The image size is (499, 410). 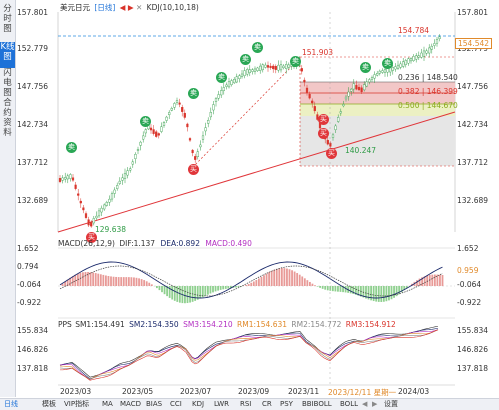 What do you see at coordinates (154, 404) in the screenshot?
I see `toolbar-bias: BIAS` at bounding box center [154, 404].